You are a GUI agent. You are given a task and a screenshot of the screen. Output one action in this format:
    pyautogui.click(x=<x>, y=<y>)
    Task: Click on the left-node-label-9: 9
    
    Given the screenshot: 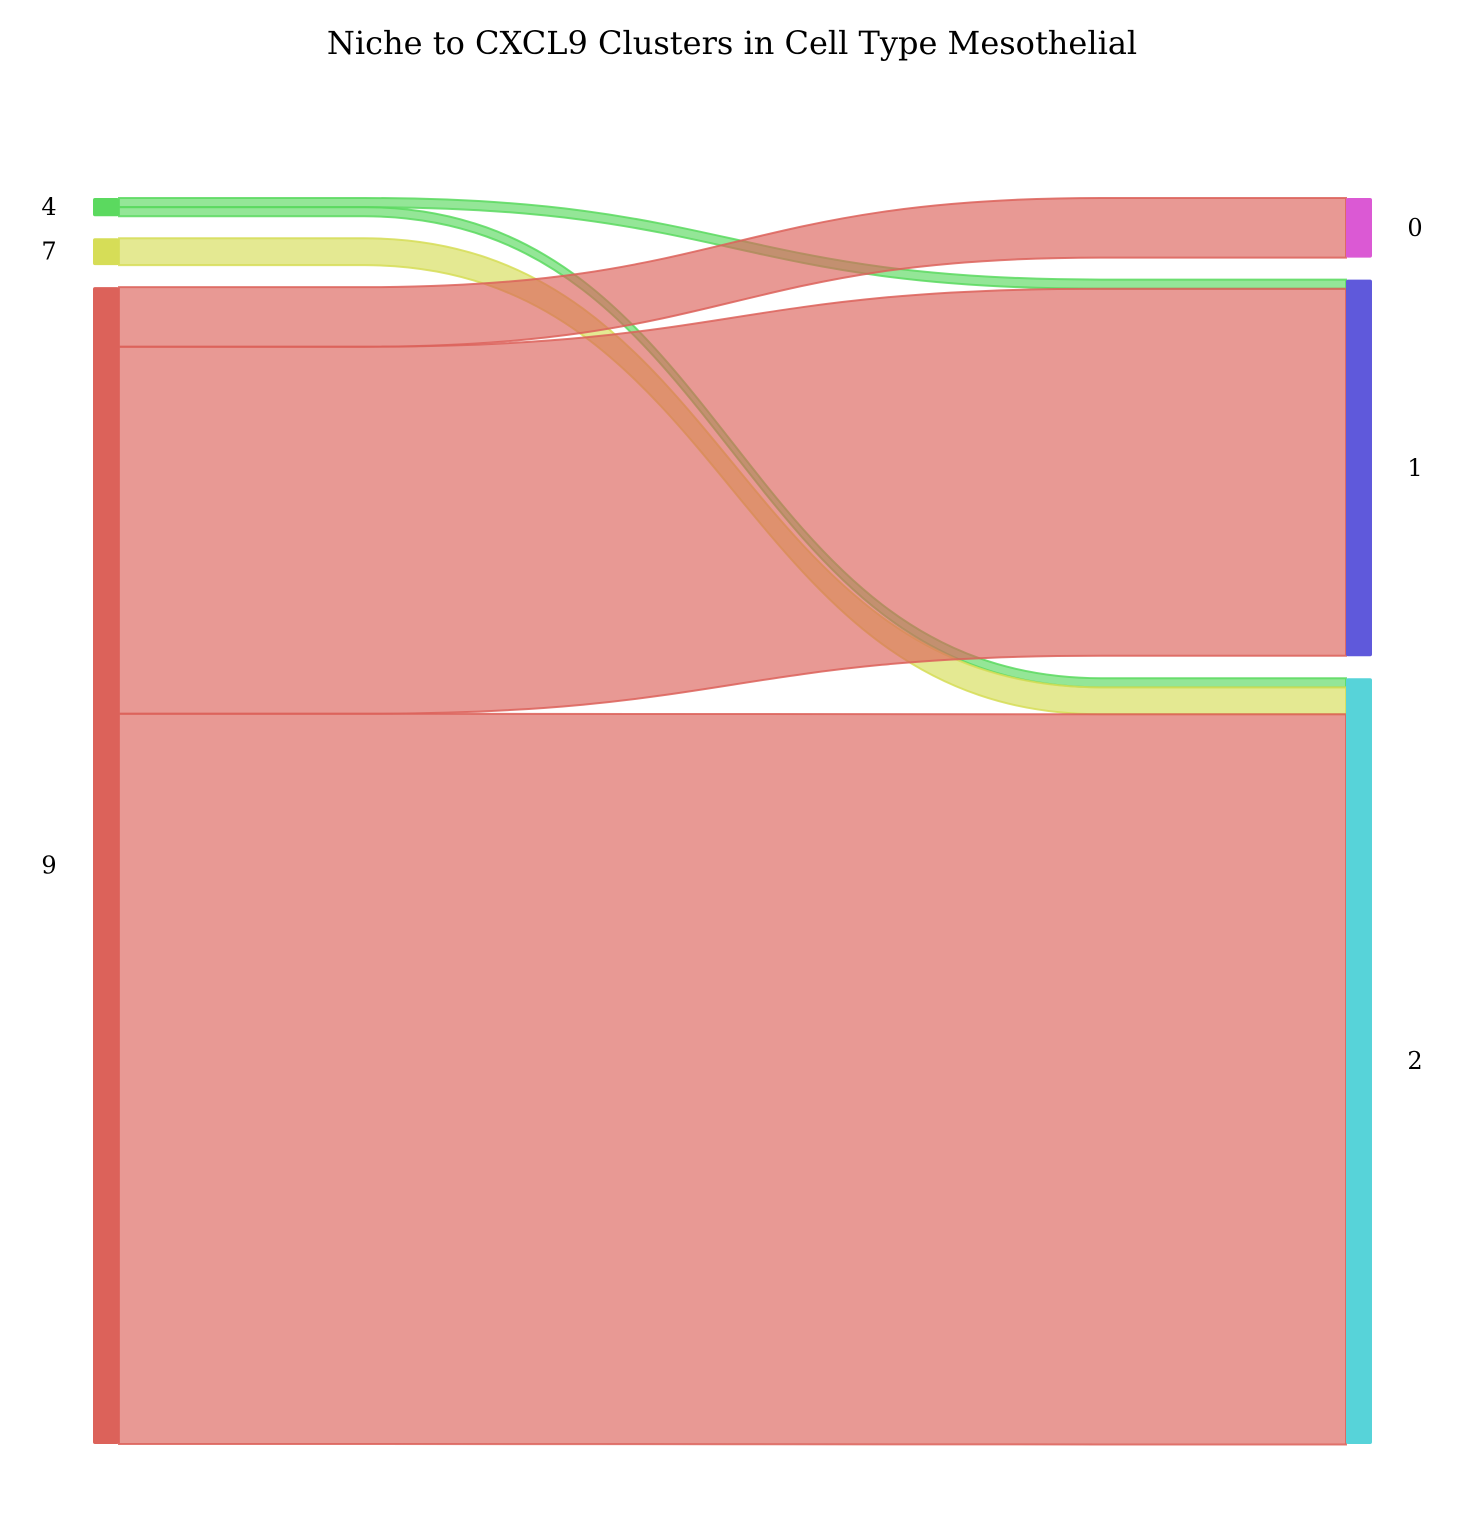 What is the action you would take?
    pyautogui.click(x=48, y=866)
    